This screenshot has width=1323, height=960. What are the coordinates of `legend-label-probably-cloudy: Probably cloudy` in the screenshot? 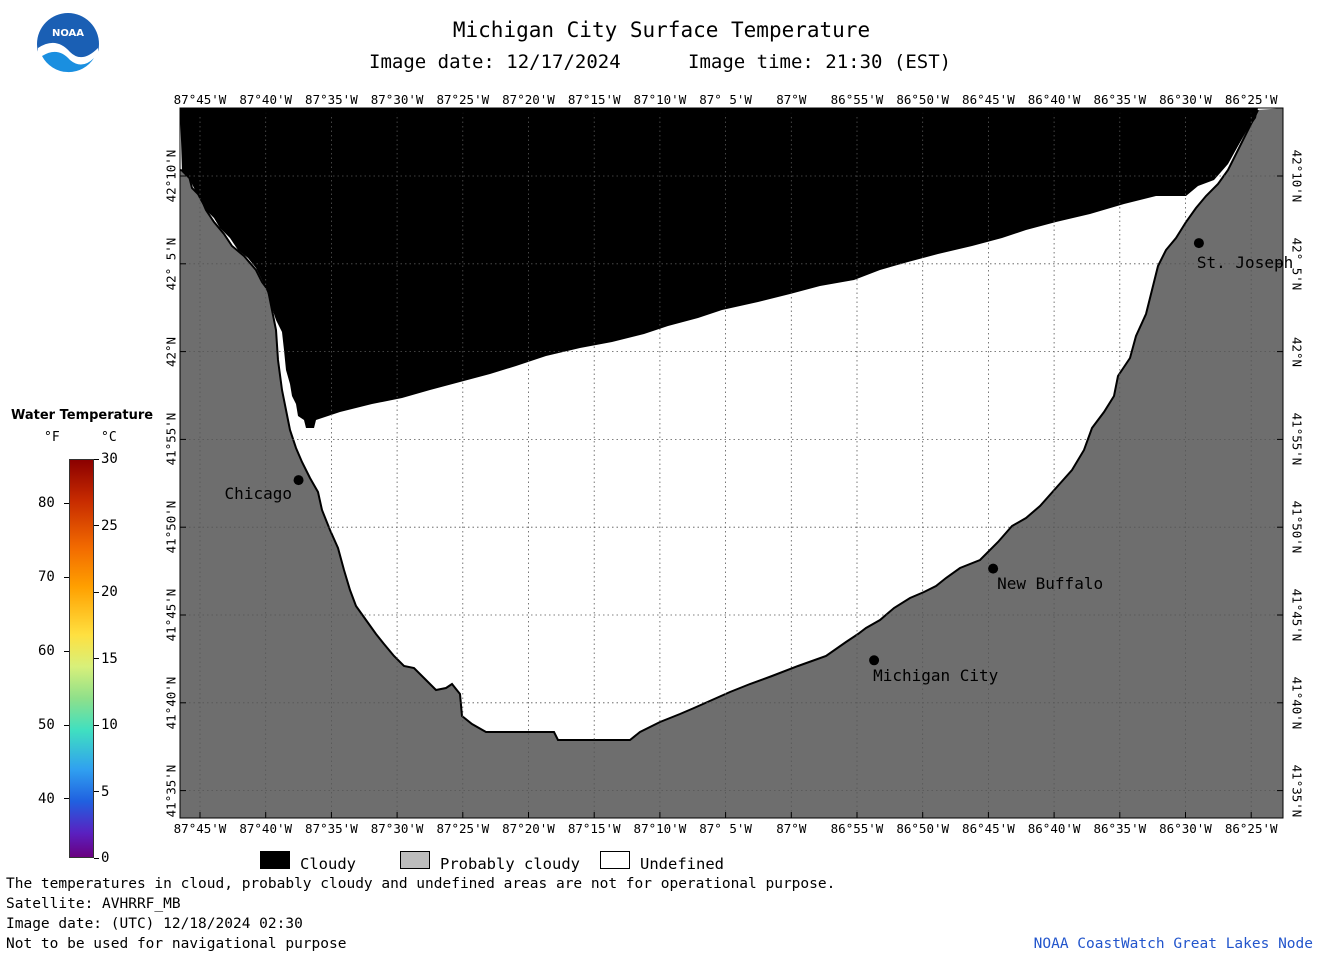 It's located at (510, 864).